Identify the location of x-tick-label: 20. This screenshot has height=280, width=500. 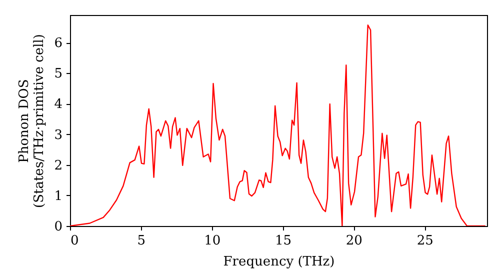
(354, 241).